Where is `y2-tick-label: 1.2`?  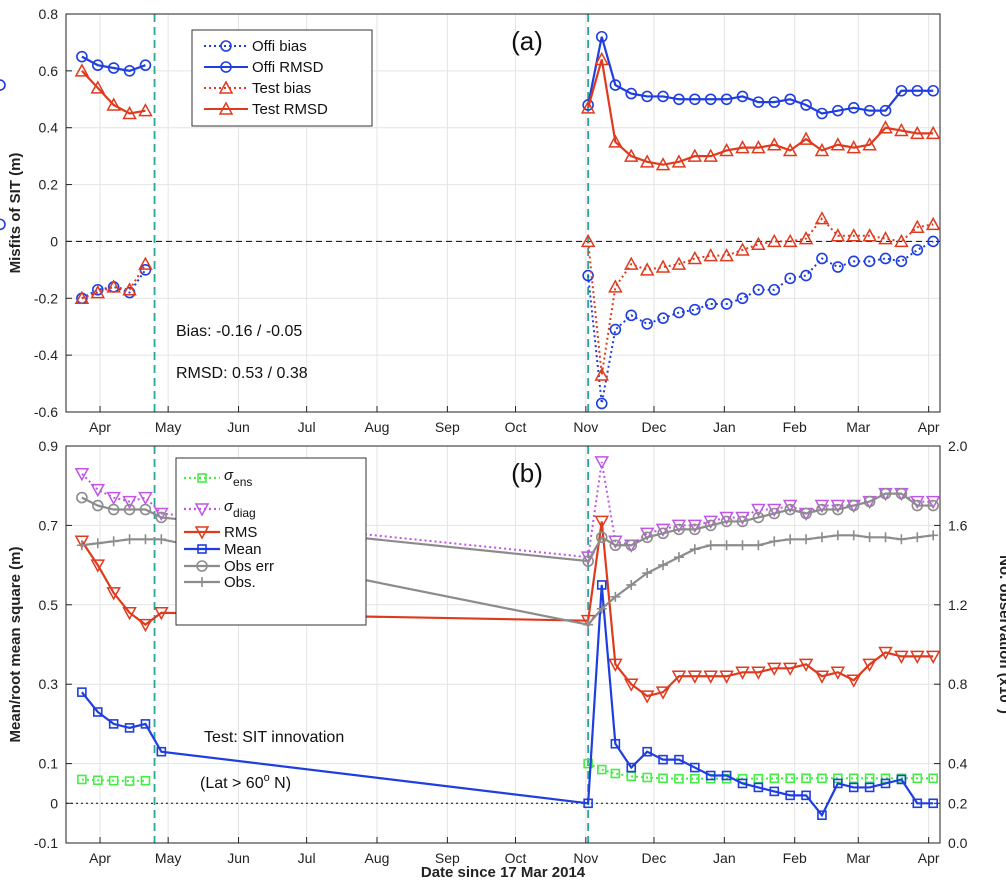
y2-tick-label: 1.2 is located at coordinates (958, 605).